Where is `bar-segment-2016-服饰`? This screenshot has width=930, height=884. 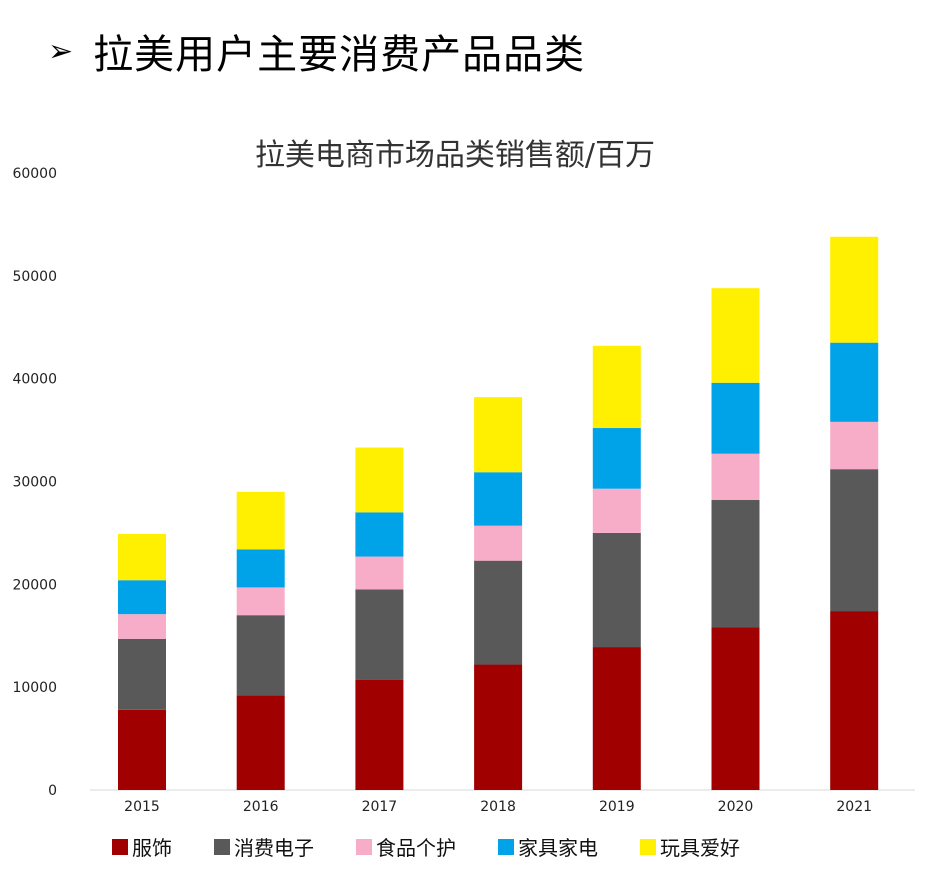 bar-segment-2016-服饰 is located at coordinates (260, 742).